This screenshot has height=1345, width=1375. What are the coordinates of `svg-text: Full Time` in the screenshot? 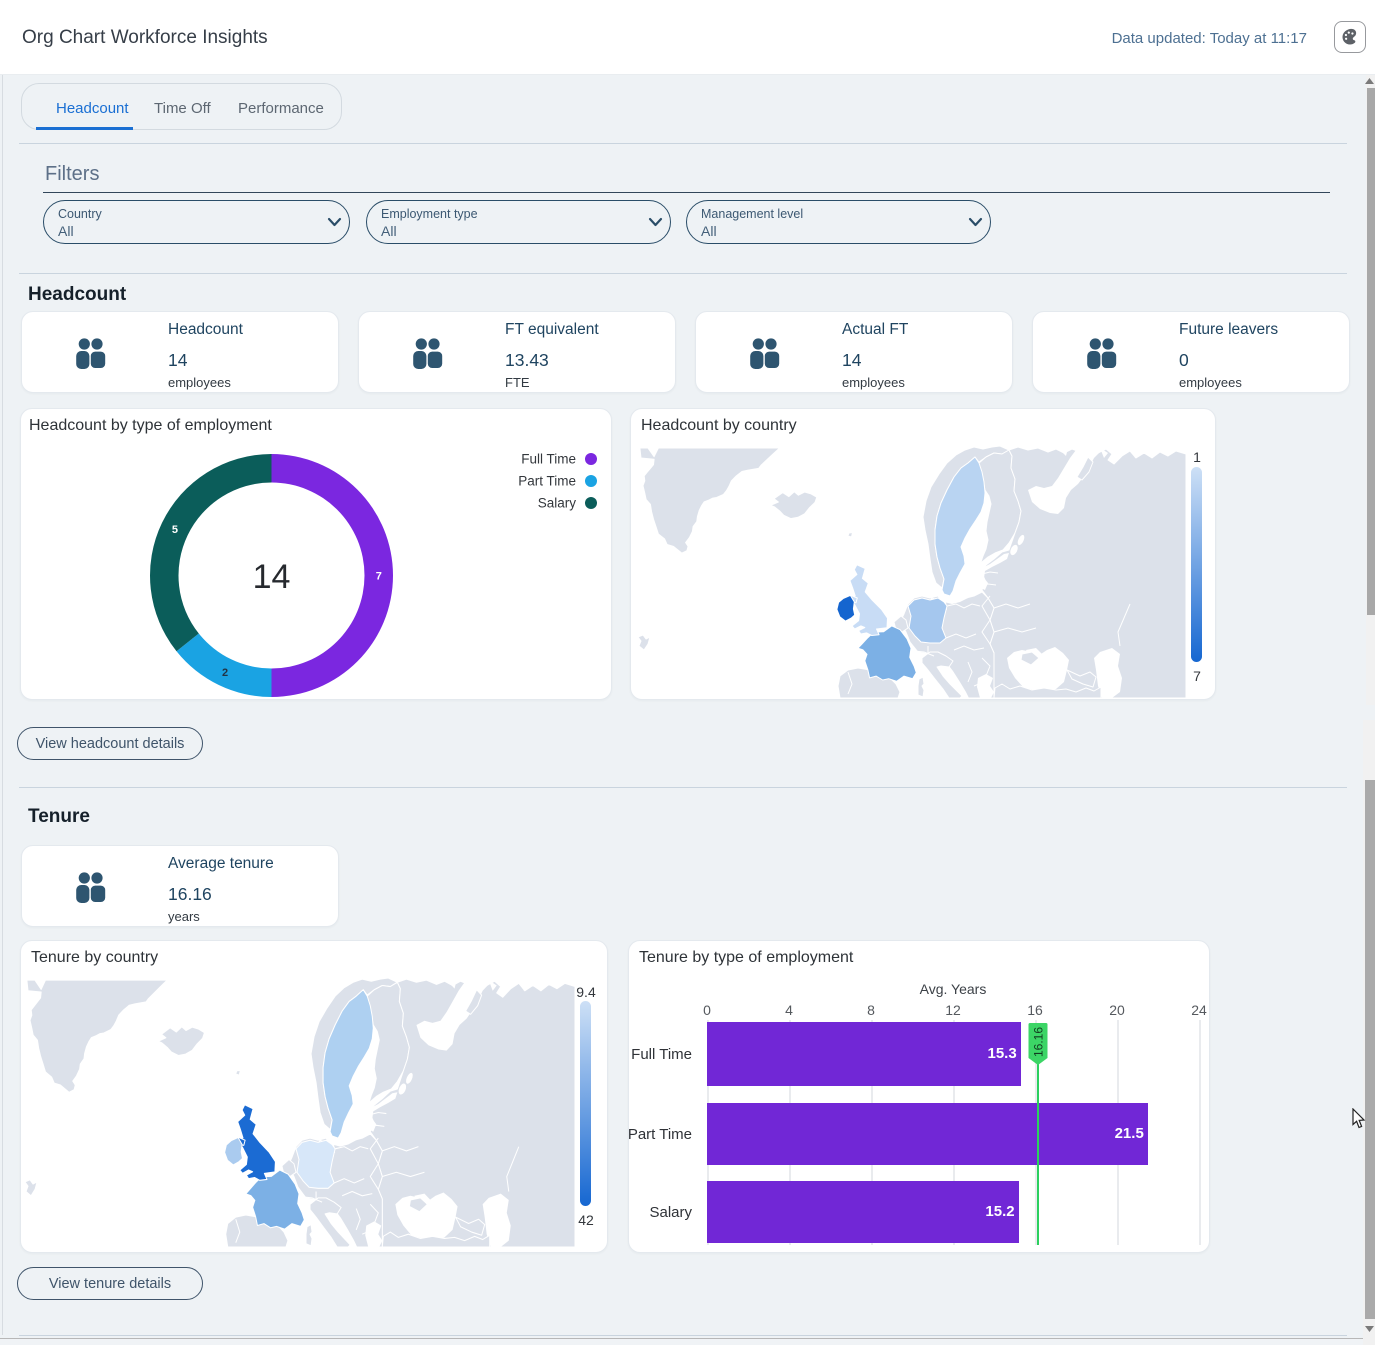 It's located at (548, 459).